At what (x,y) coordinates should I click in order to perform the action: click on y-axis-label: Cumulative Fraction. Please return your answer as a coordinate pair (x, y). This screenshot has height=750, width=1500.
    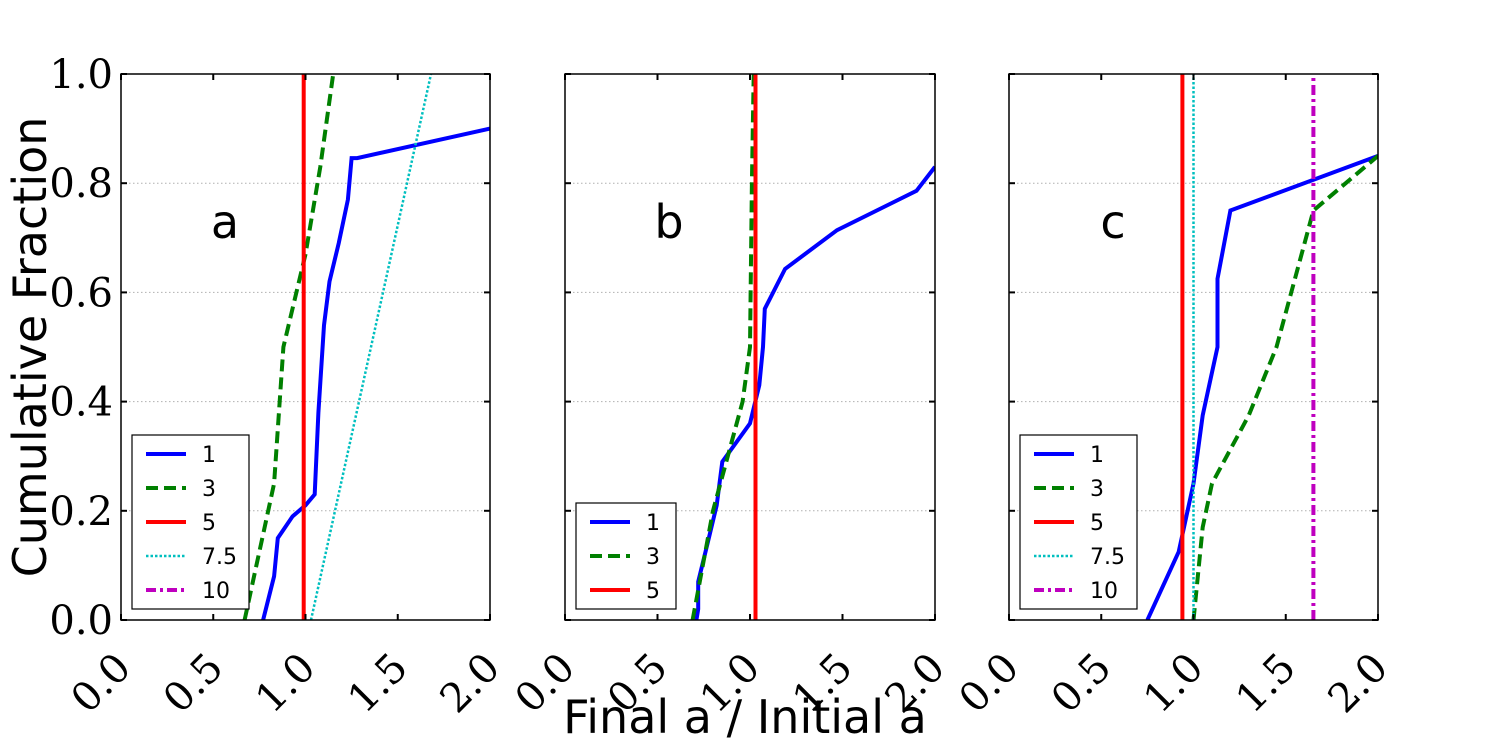
    Looking at the image, I should click on (30, 347).